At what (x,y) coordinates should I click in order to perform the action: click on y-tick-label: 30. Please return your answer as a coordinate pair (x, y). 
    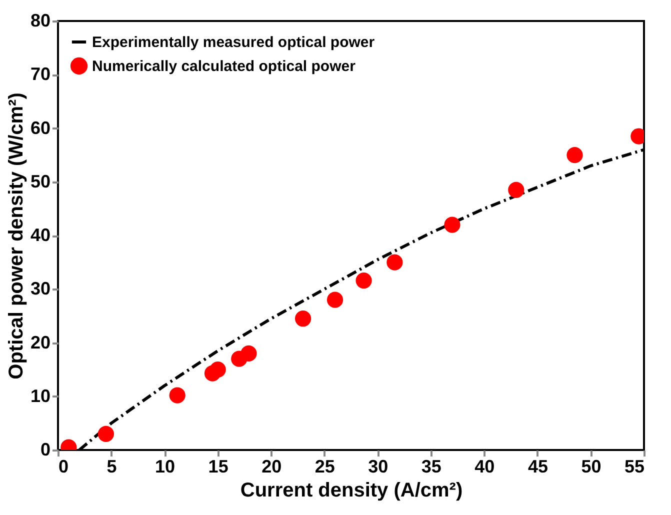
    Looking at the image, I should click on (40, 288).